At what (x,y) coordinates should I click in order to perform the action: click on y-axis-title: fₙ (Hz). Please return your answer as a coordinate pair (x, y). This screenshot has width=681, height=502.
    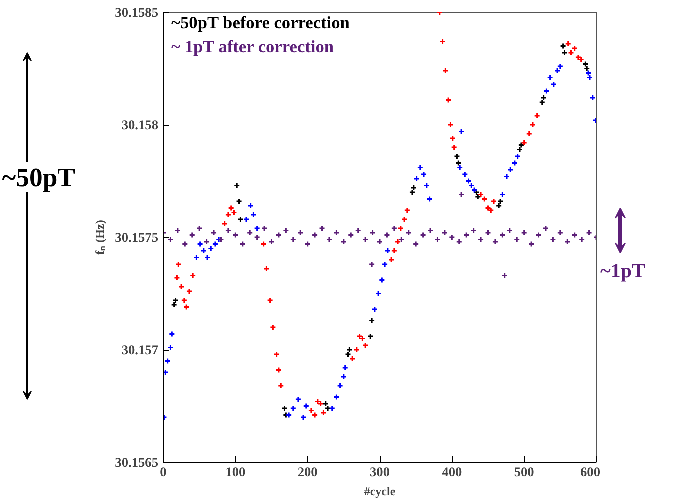
    Looking at the image, I should click on (100, 237).